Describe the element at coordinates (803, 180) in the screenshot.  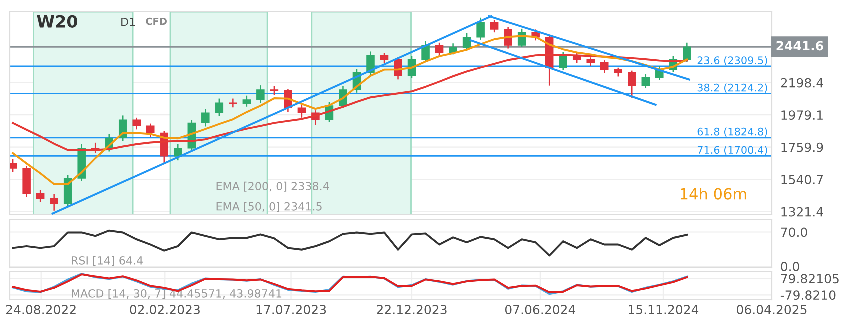
I see `y-tick-label: 1540.7` at that location.